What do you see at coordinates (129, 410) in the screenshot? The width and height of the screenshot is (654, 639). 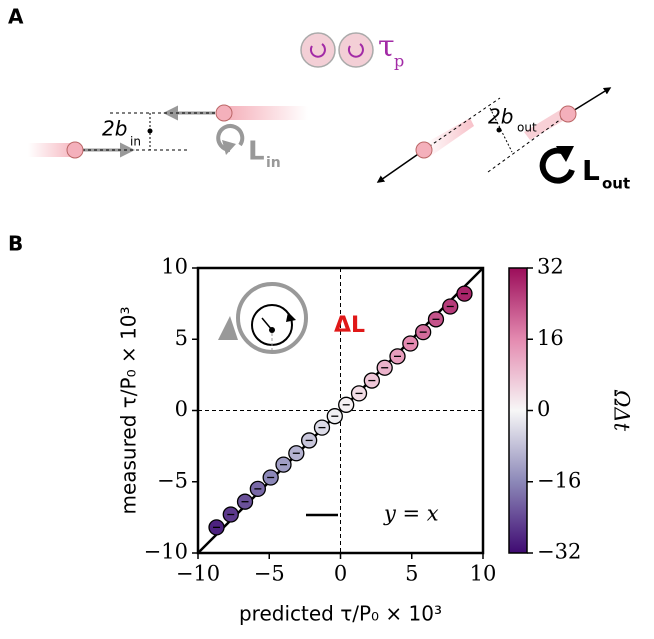 I see `y-axis-label: measured τ/P₀ × 10³` at bounding box center [129, 410].